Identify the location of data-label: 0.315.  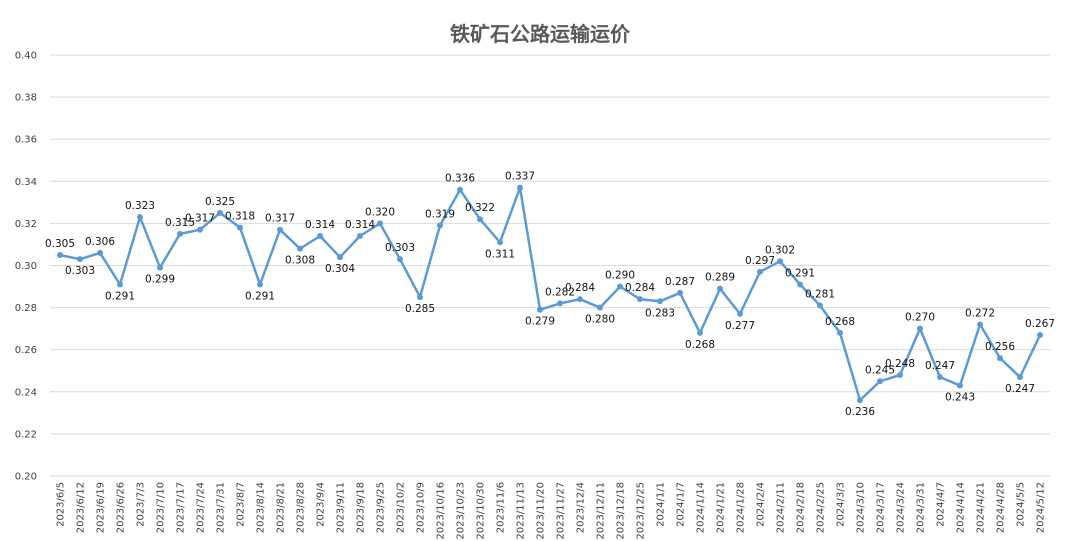
(180, 223).